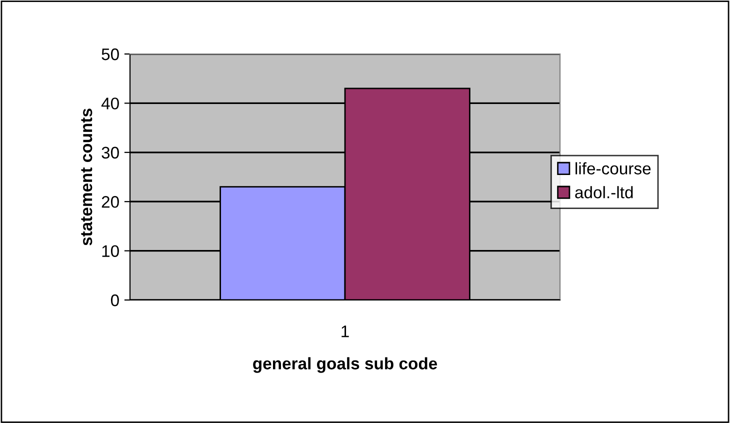 The height and width of the screenshot is (423, 730). What do you see at coordinates (110, 104) in the screenshot?
I see `y-tick-label: 40` at bounding box center [110, 104].